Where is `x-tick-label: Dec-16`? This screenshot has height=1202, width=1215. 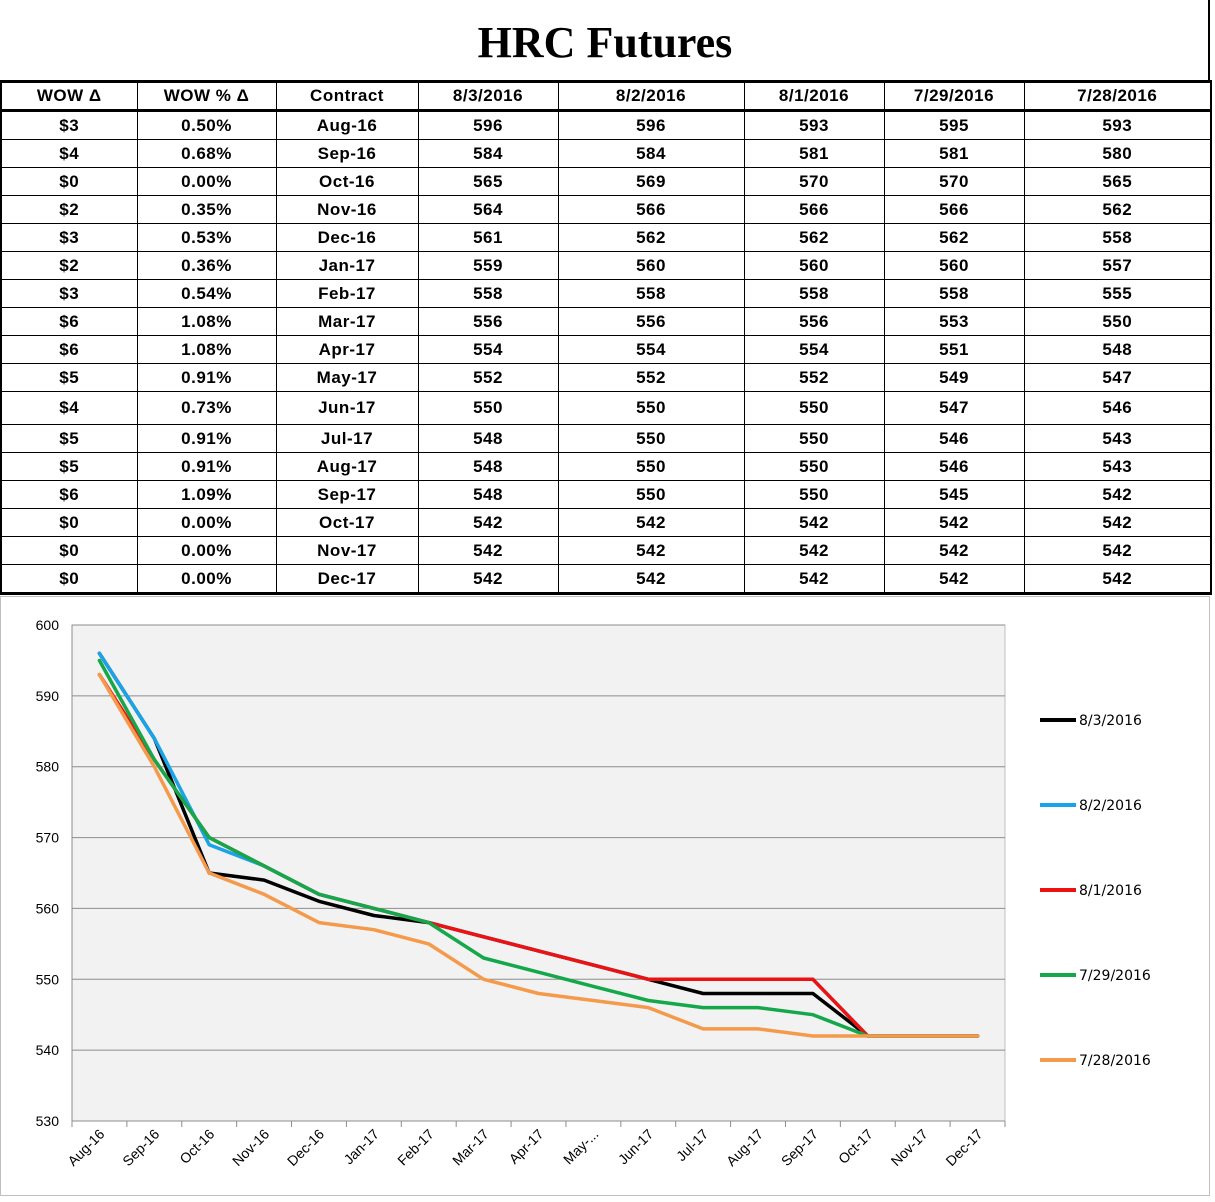 x-tick-label: Dec-16 is located at coordinates (305, 1147).